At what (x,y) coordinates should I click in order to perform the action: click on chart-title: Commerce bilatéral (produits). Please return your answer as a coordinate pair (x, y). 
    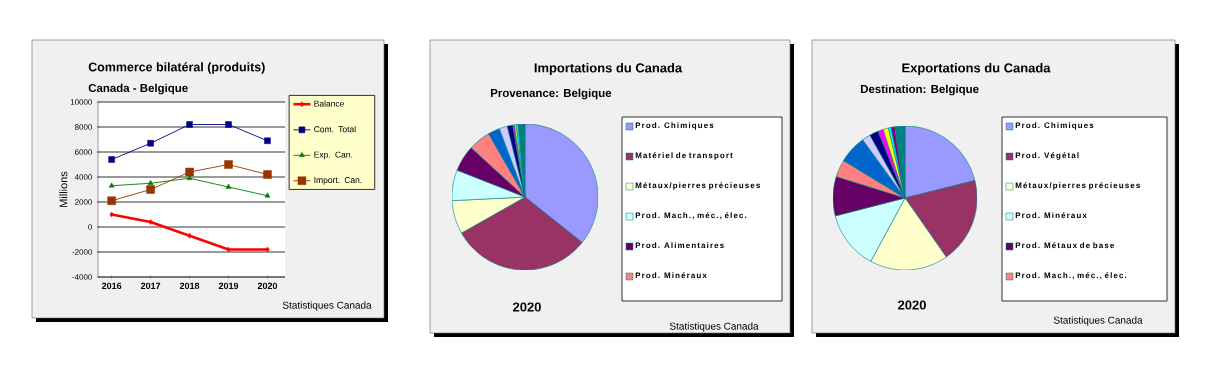
    Looking at the image, I should click on (176, 68).